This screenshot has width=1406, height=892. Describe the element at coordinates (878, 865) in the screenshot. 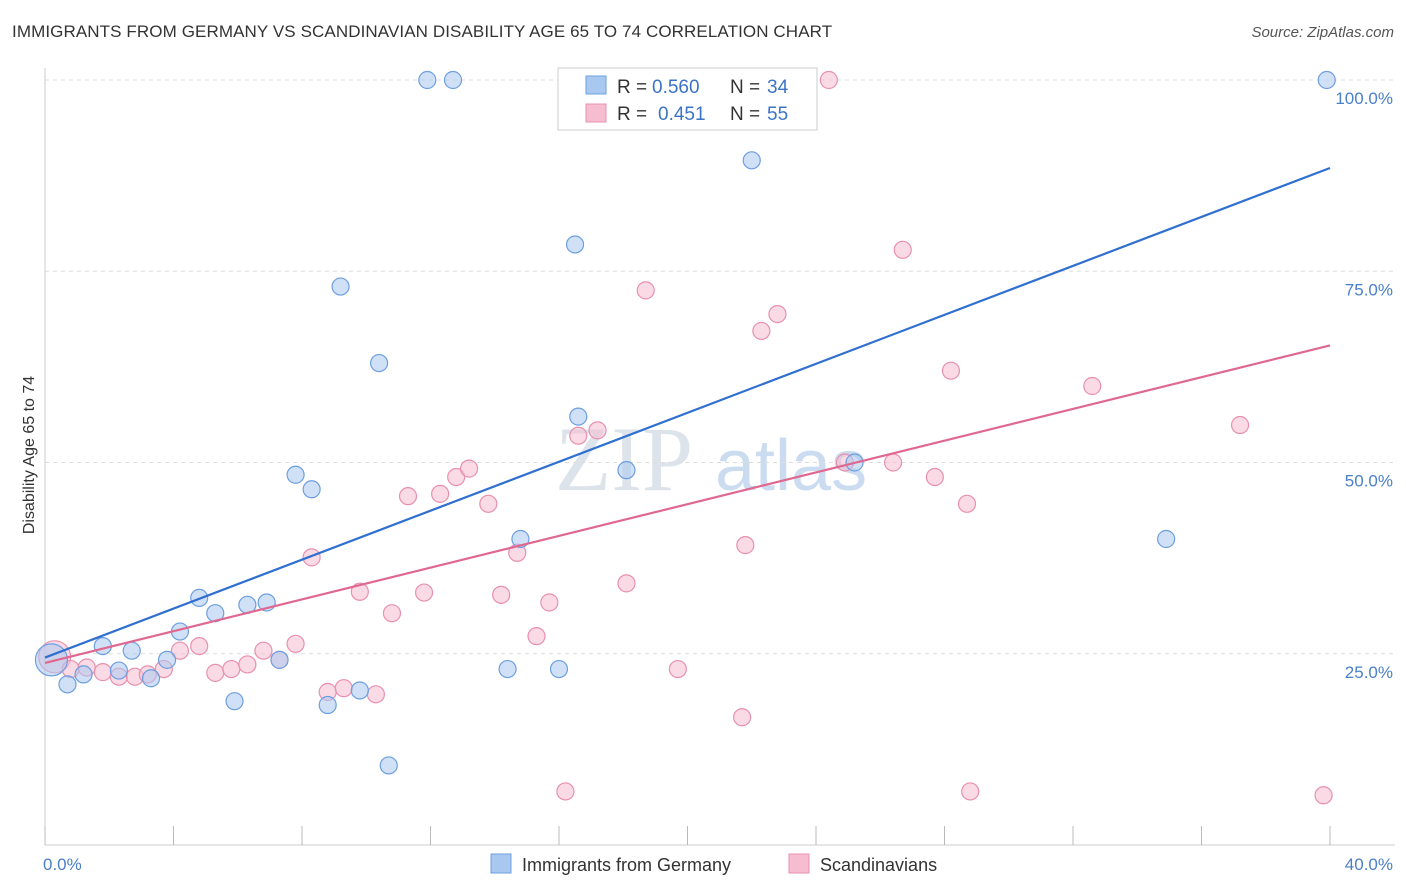

I see `bottom-legend-label-scandinavians: Scandinavians` at that location.